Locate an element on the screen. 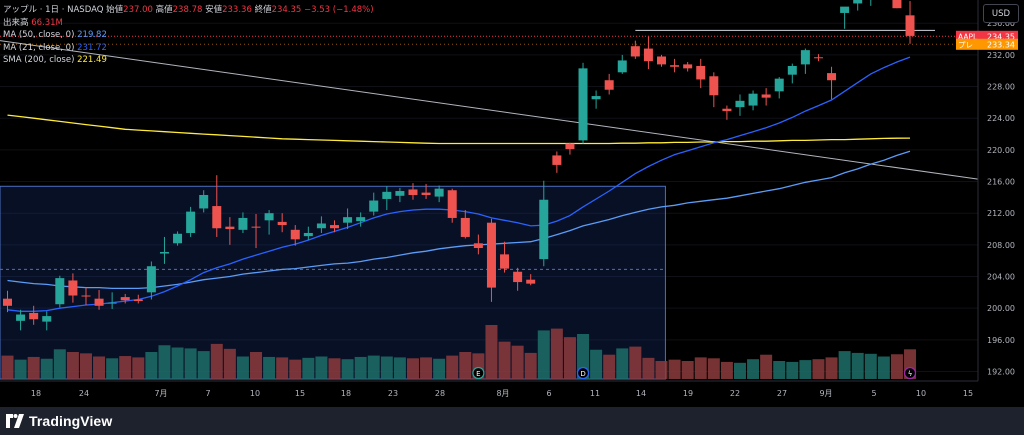 The width and height of the screenshot is (1024, 435). legend-sma200-row: SMA (200, close) 221.49 is located at coordinates (188, 60).